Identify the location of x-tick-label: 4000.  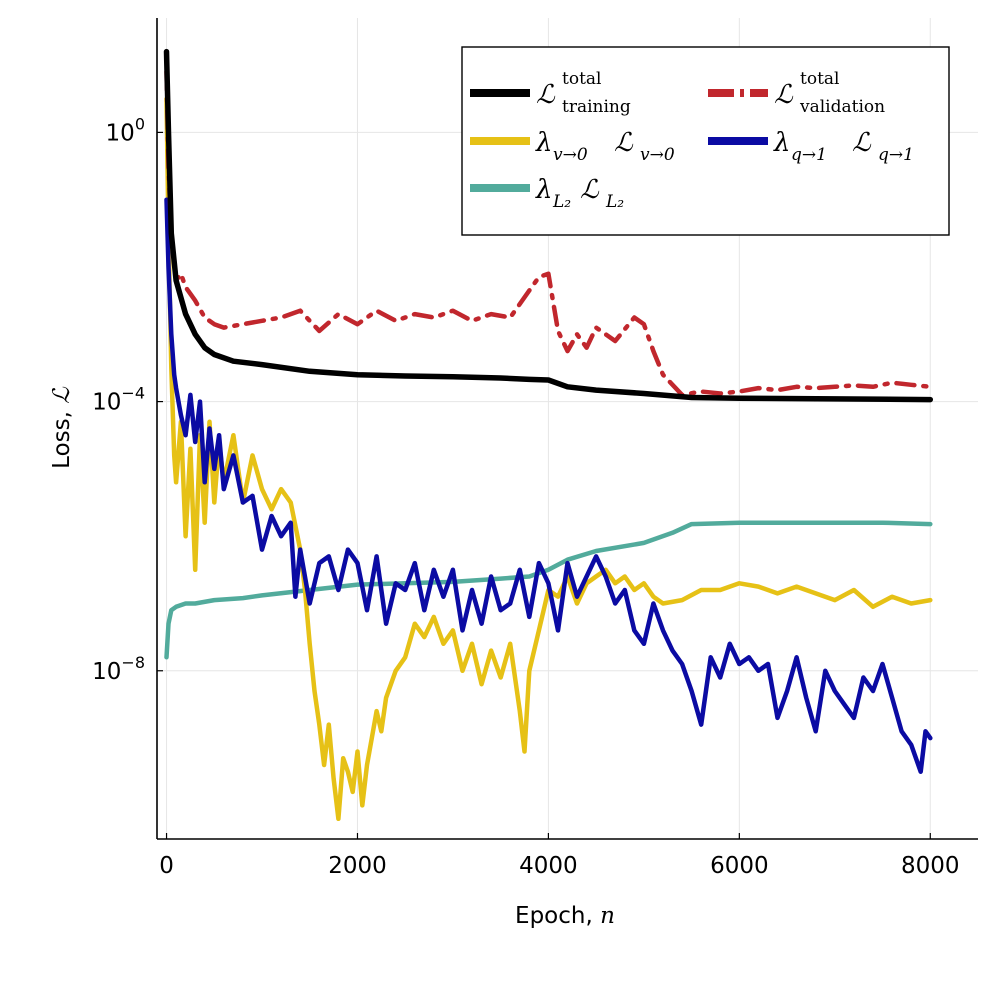
(548, 866).